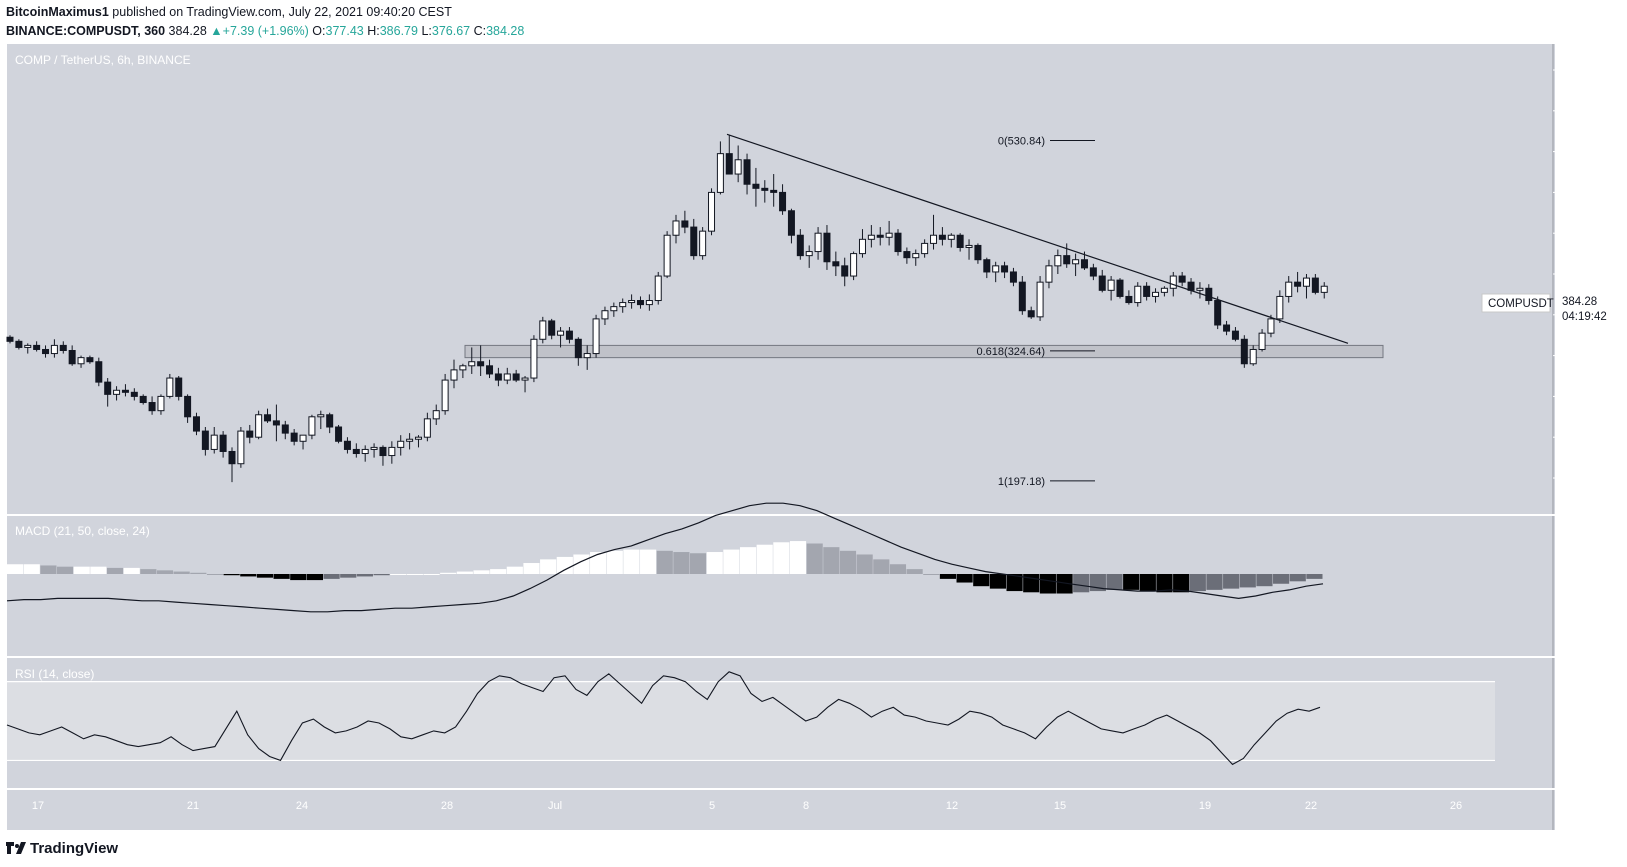 This screenshot has height=867, width=1627. Describe the element at coordinates (451, 31) in the screenshot. I see `low-value: 376.67` at that location.